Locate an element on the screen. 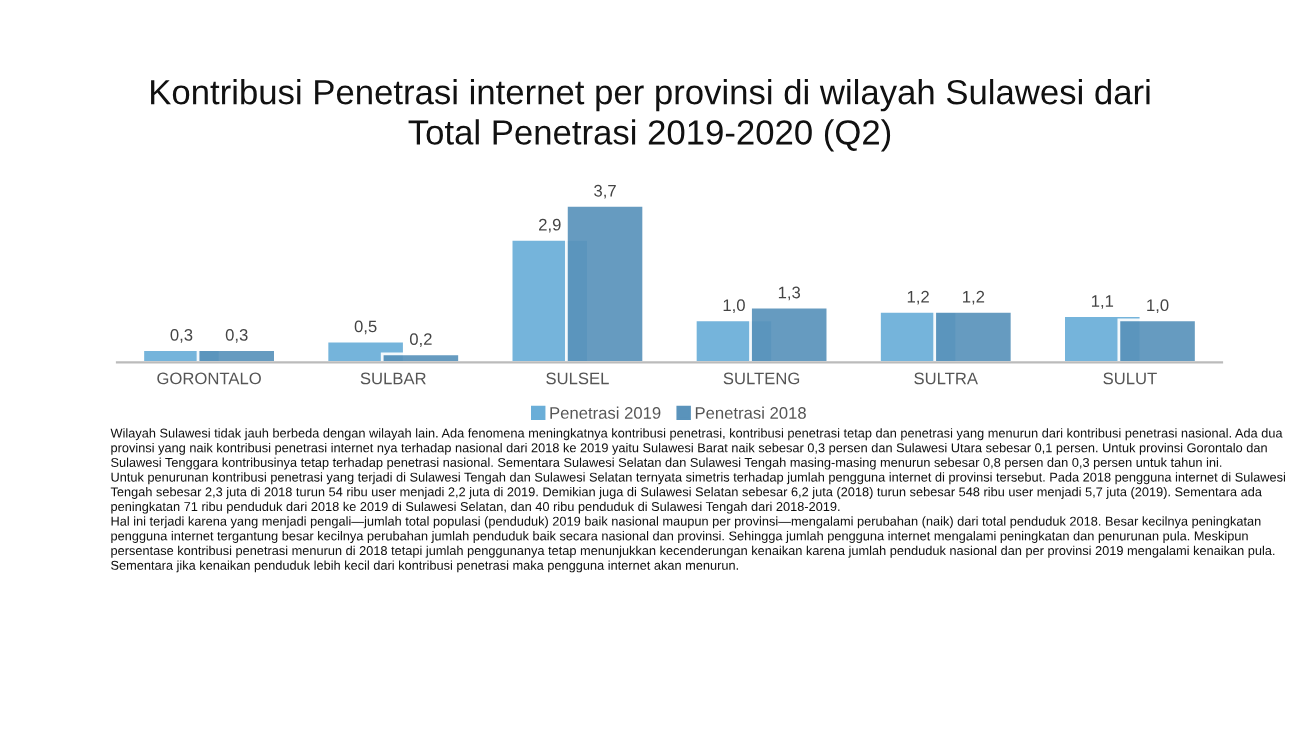  data-label: 0,2 is located at coordinates (420, 340).